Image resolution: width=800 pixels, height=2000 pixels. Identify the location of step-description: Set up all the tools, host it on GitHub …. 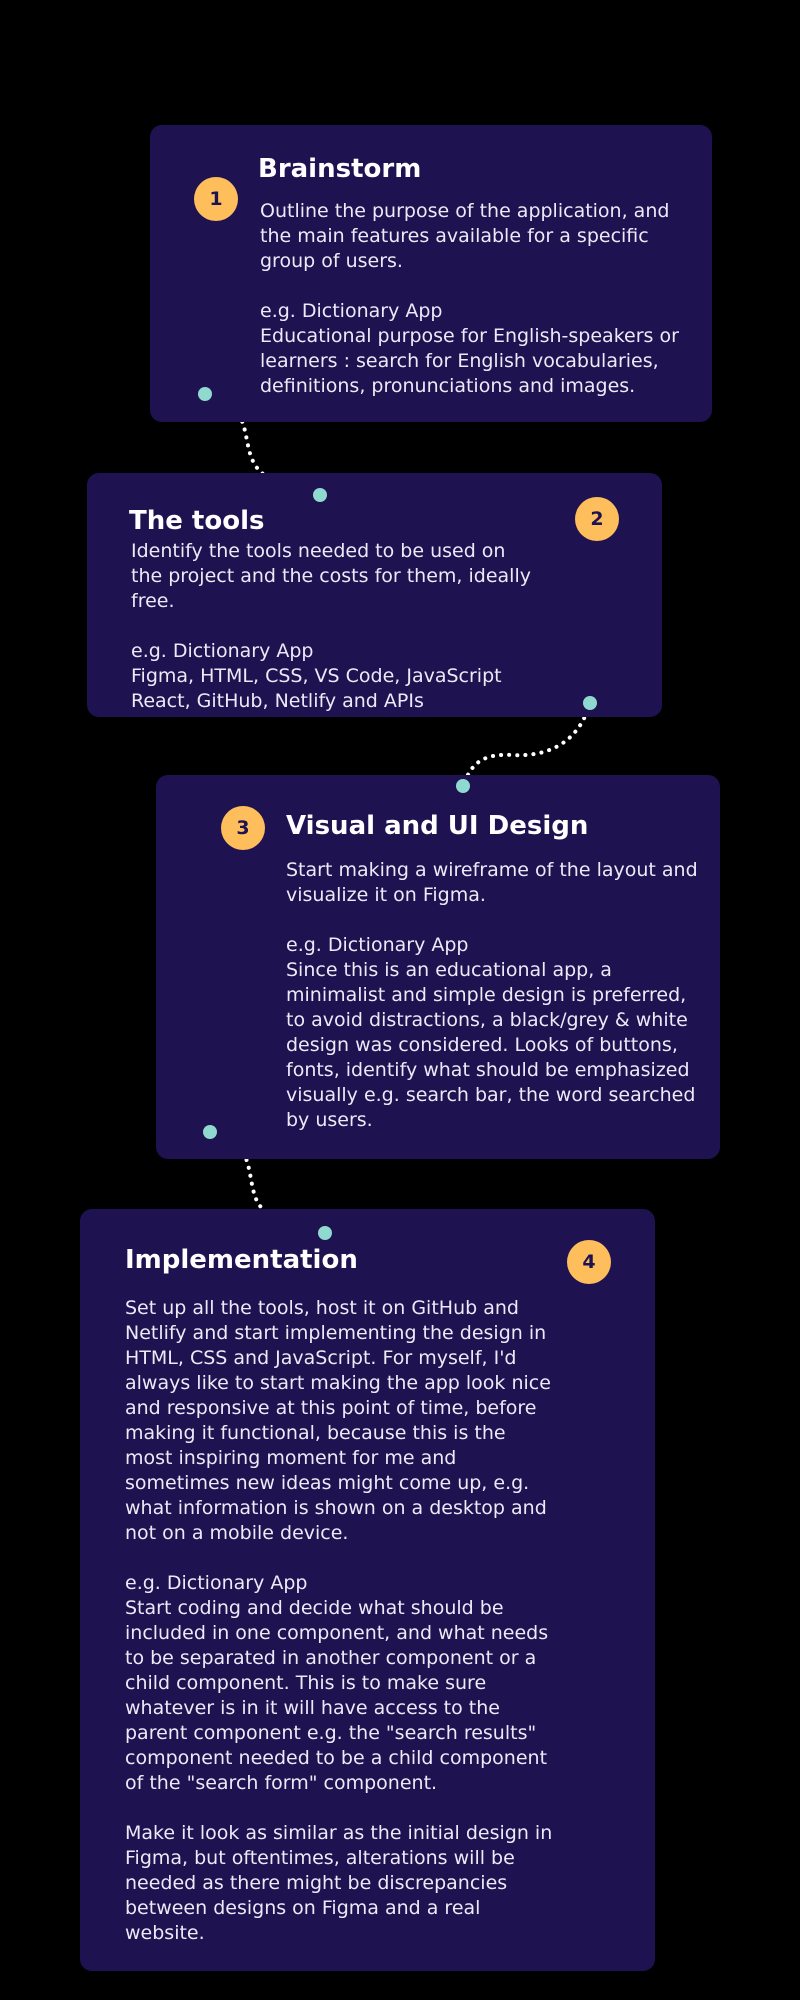
(338, 1420).